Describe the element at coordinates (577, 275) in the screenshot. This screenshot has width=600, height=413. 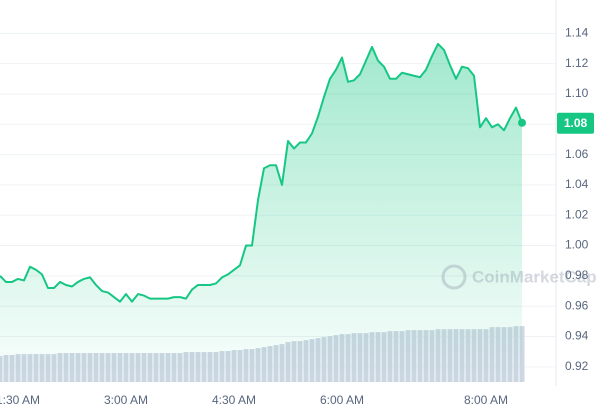
I see `y-tick-label: 0.98` at that location.